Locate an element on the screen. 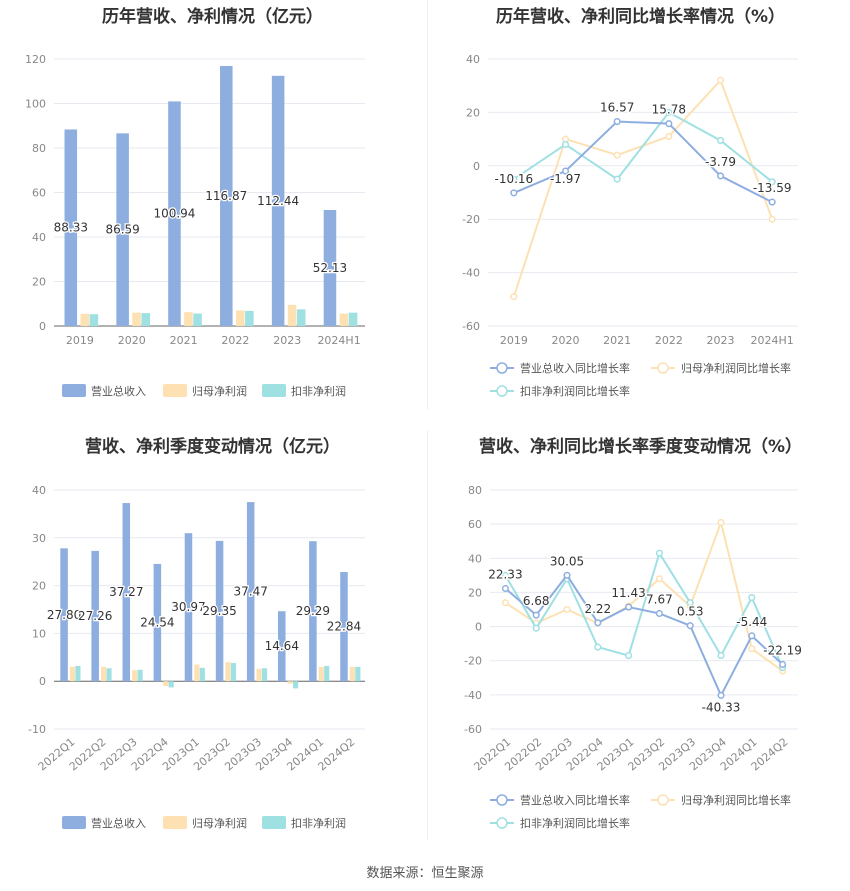 The image size is (850, 891). data-label: 2.22 is located at coordinates (597, 609).